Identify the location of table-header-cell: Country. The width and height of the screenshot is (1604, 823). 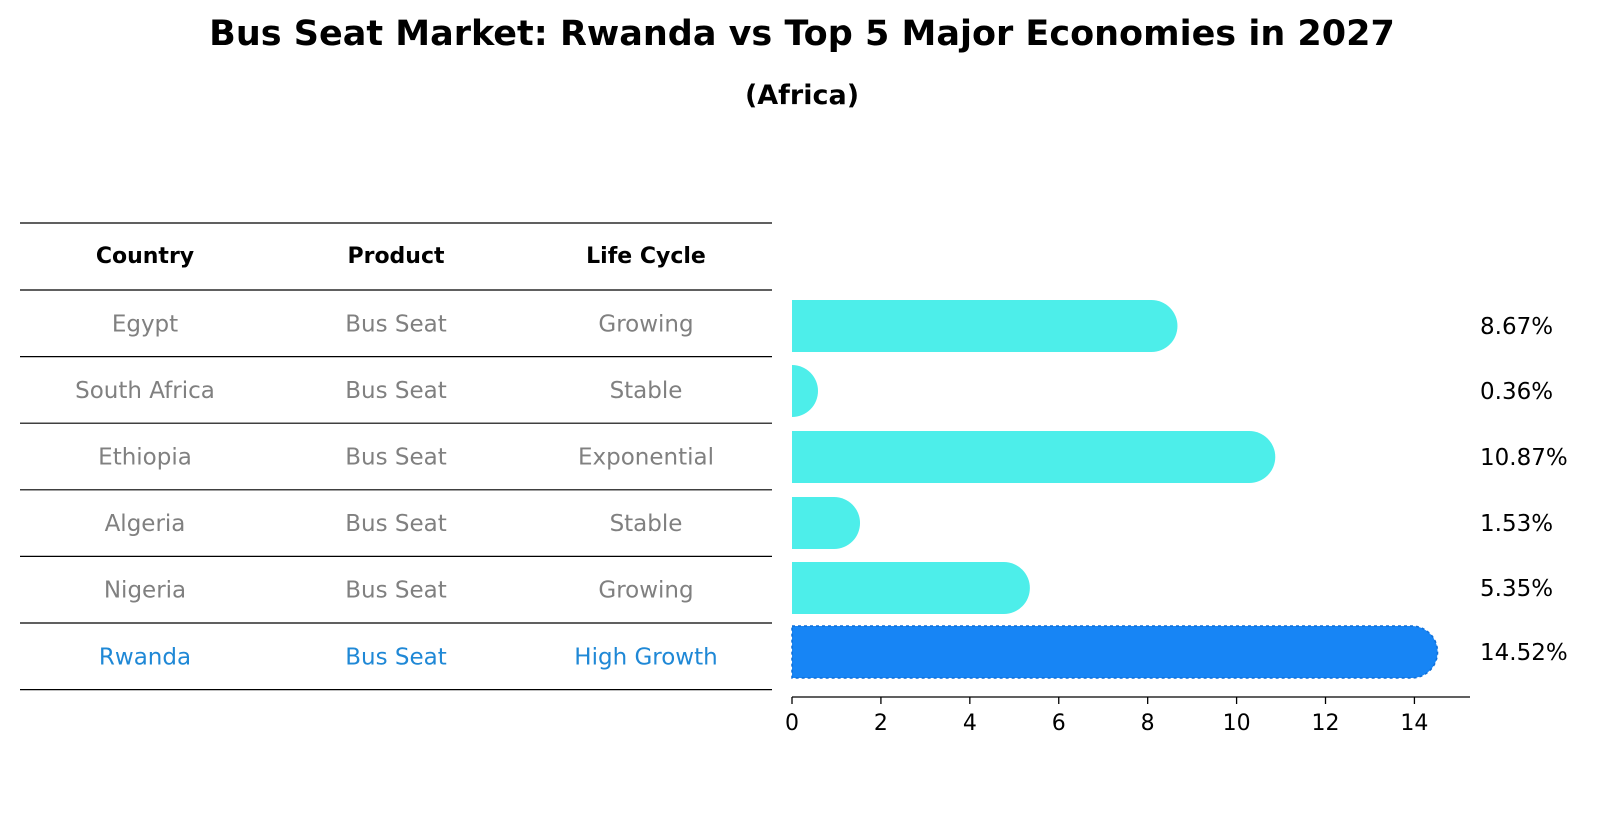
(145, 256).